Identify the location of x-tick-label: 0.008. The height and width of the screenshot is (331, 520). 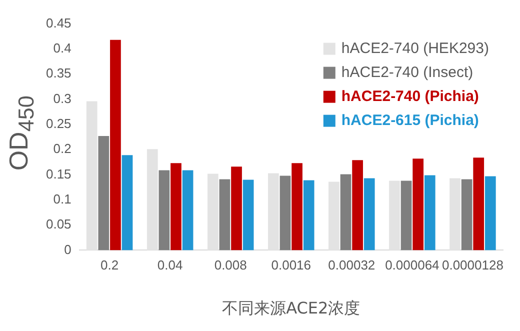
(230, 265).